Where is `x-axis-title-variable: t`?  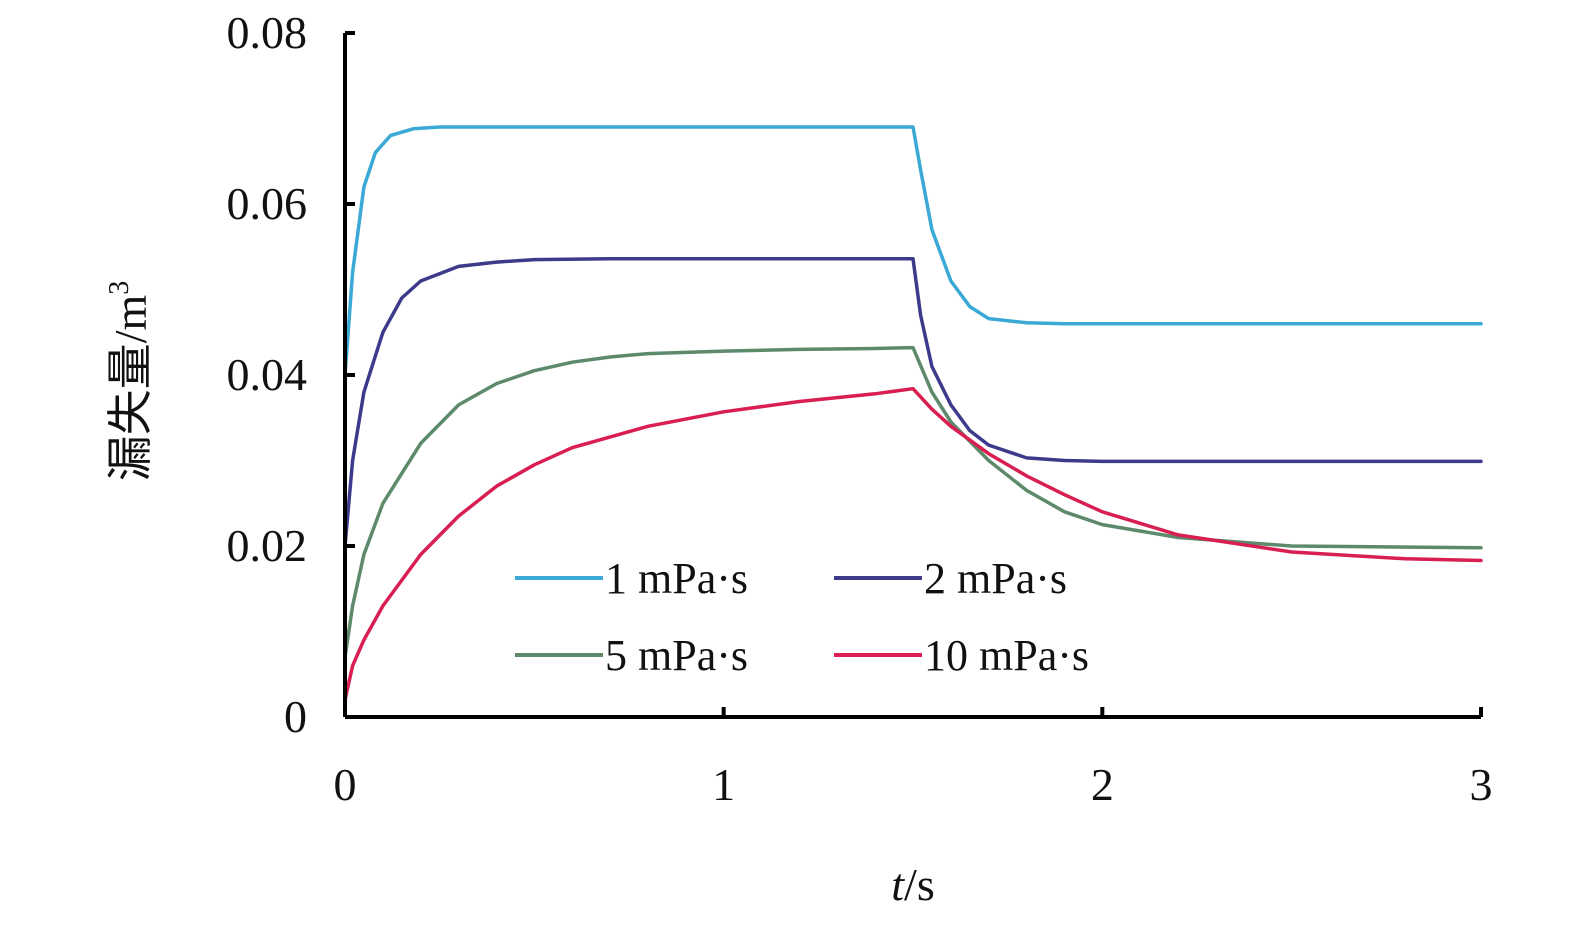 x-axis-title-variable: t is located at coordinates (898, 884).